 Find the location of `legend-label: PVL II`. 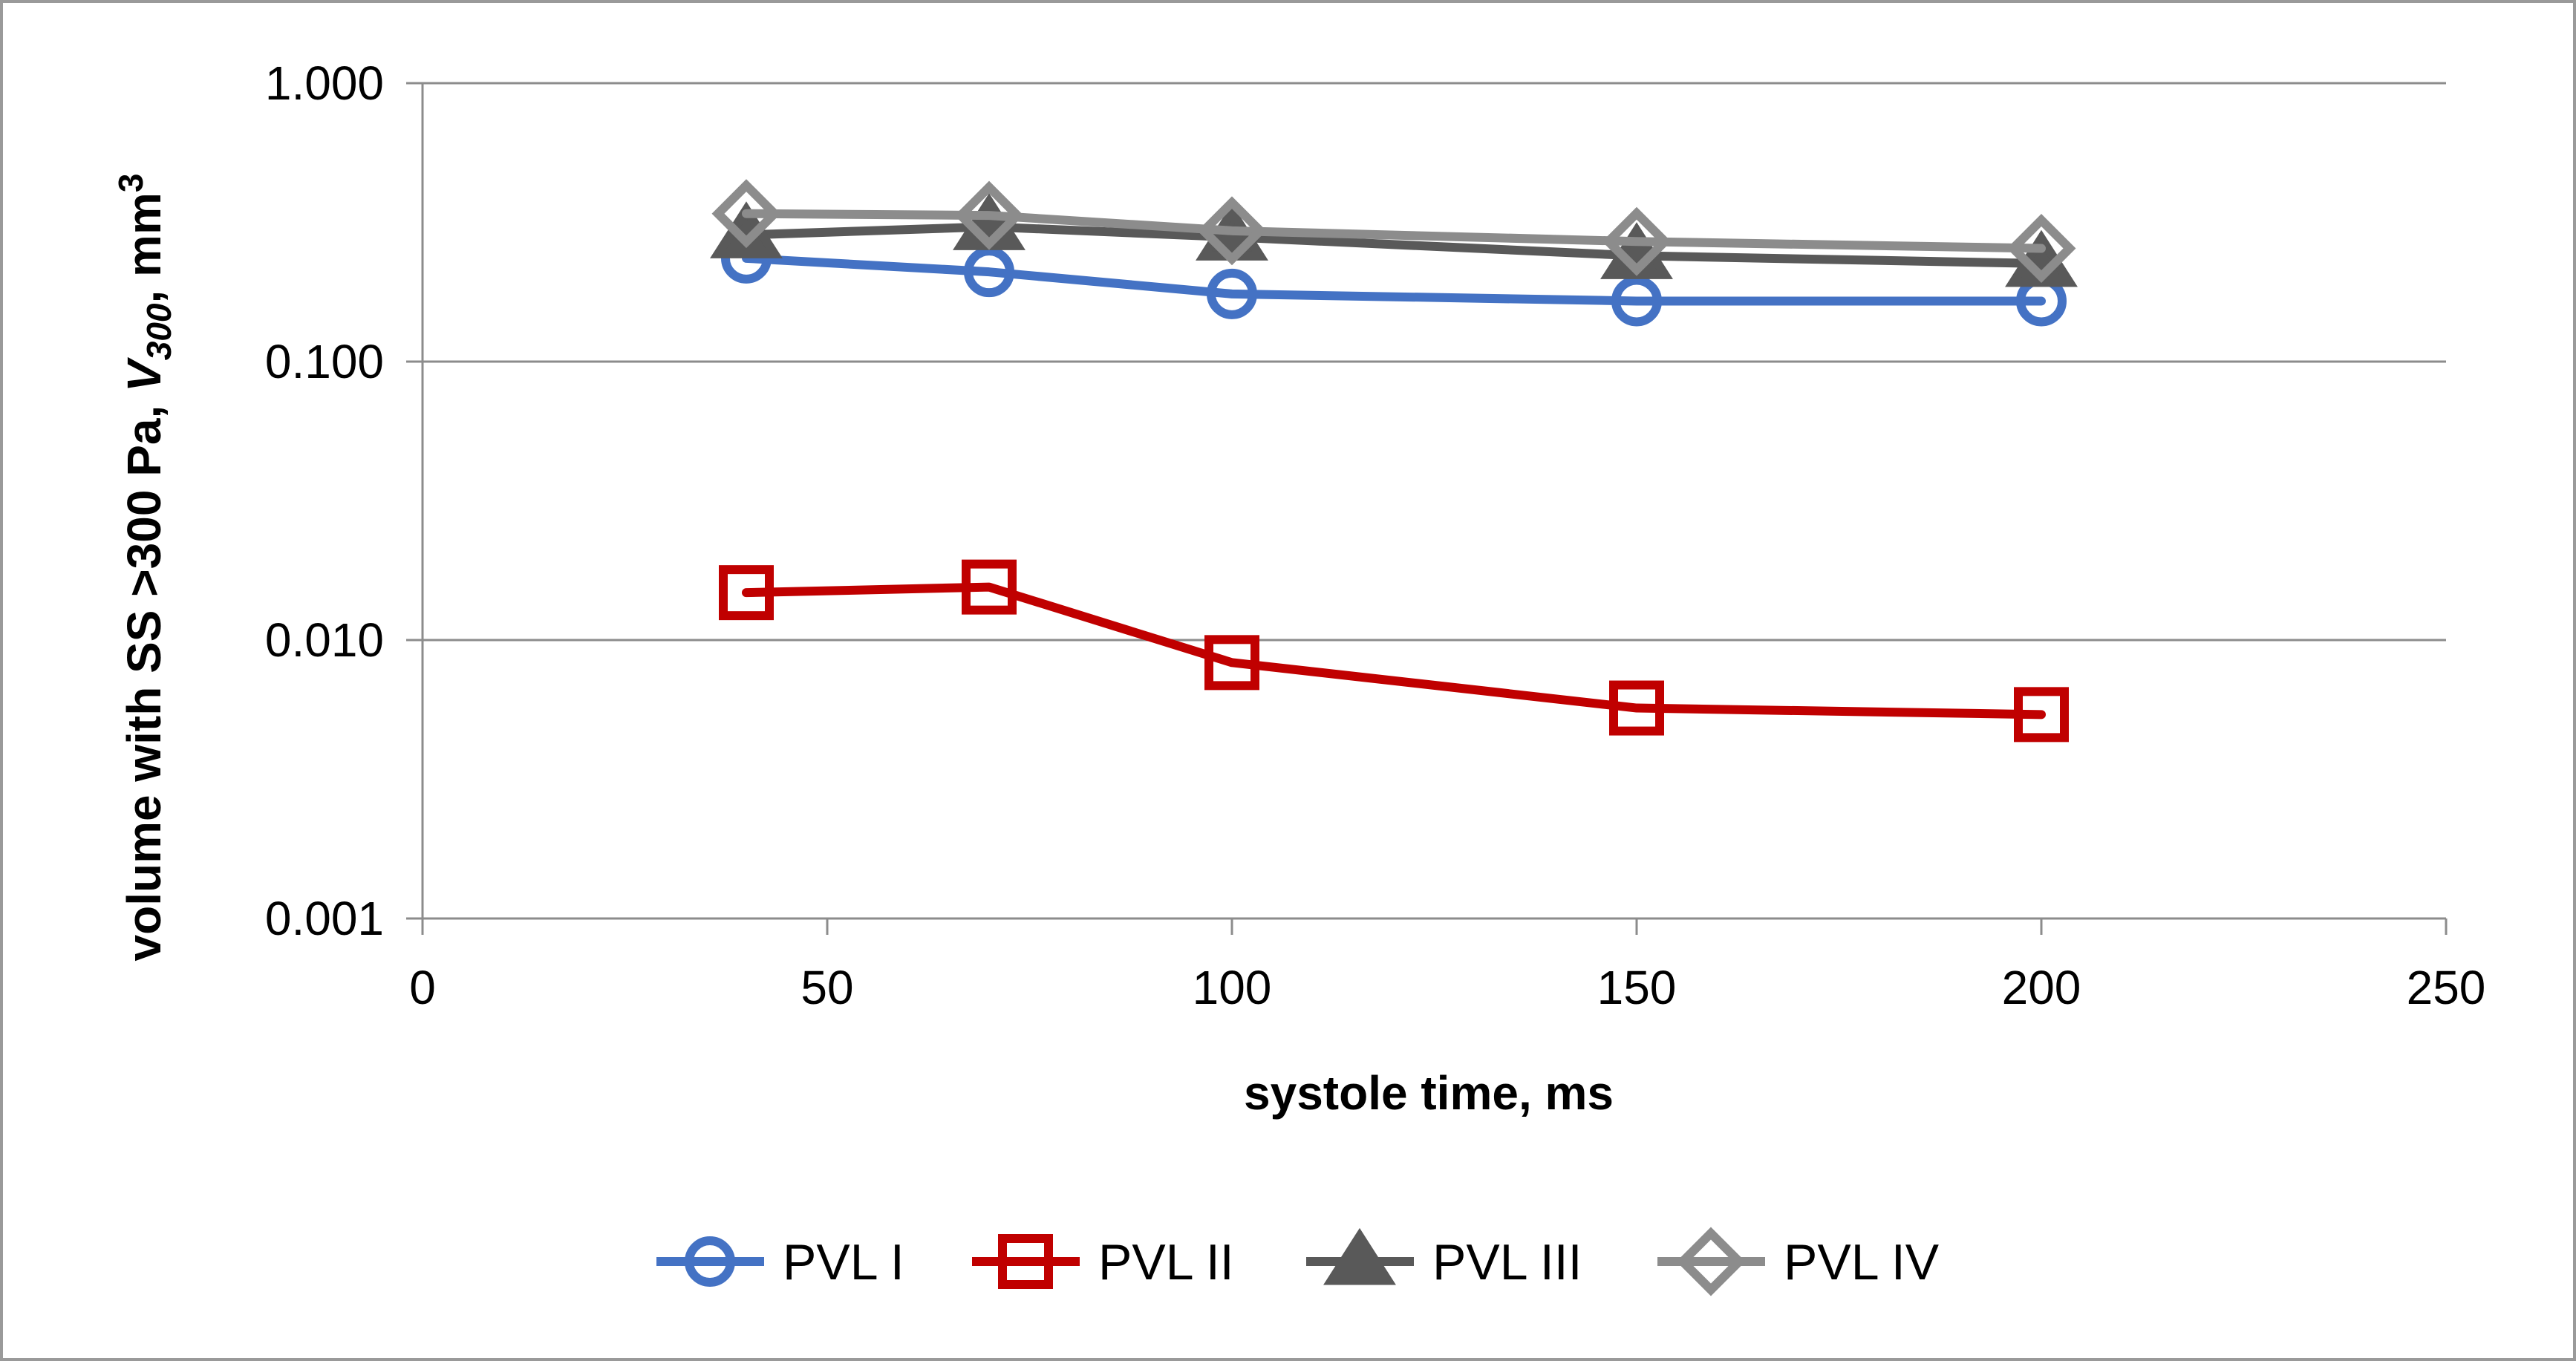

legend-label: PVL II is located at coordinates (1166, 1262).